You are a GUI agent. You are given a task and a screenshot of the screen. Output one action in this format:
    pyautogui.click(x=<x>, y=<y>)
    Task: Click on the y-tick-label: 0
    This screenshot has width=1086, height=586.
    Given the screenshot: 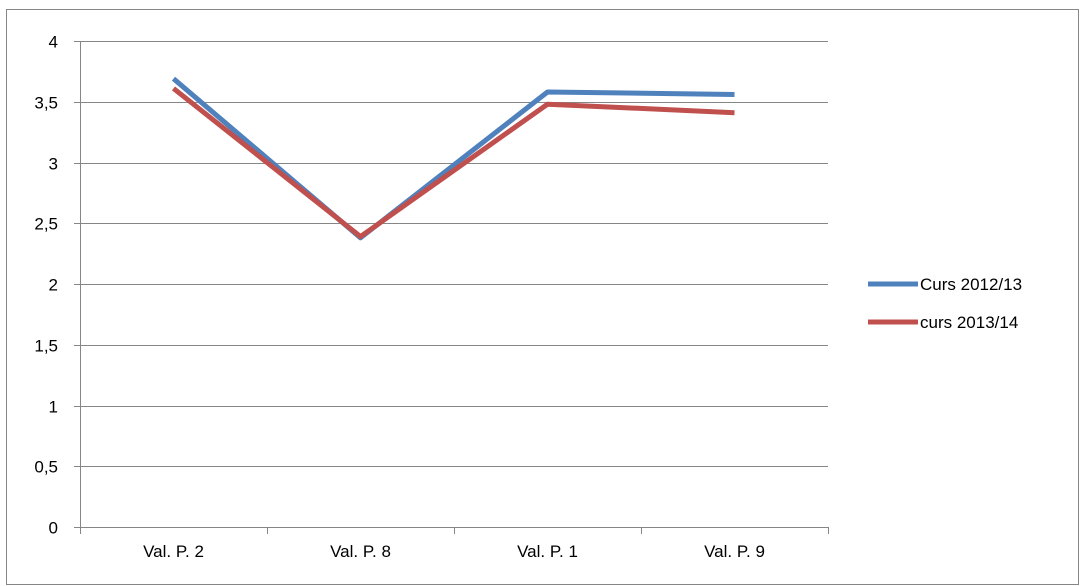 What is the action you would take?
    pyautogui.click(x=53, y=528)
    